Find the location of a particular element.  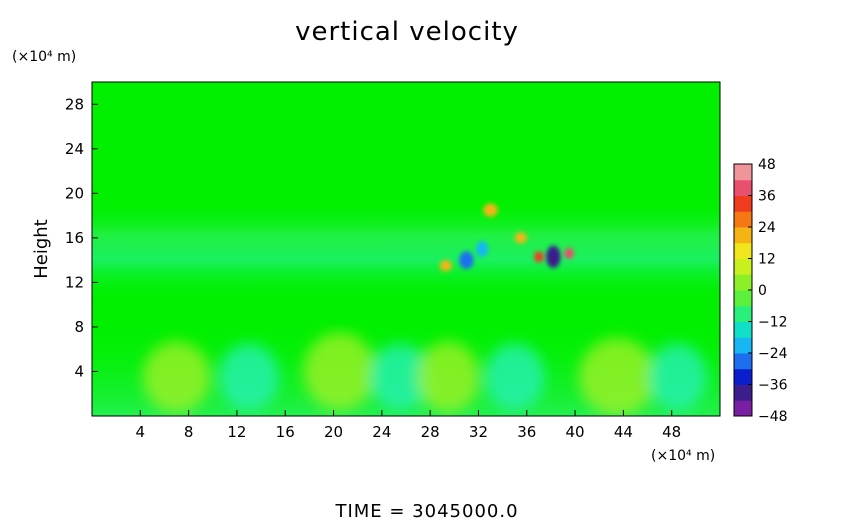

x-tick-label: 28 is located at coordinates (430, 432).